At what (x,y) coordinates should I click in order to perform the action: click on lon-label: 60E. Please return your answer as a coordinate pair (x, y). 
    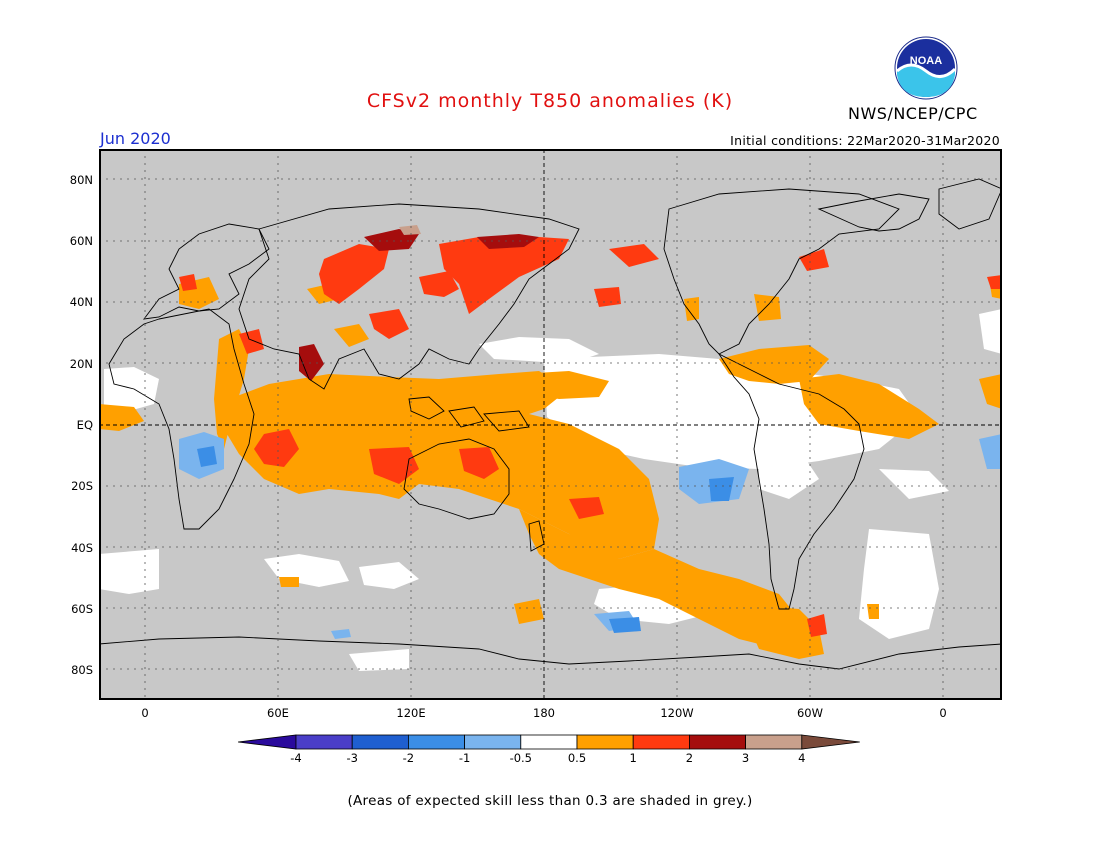
    Looking at the image, I should click on (278, 713).